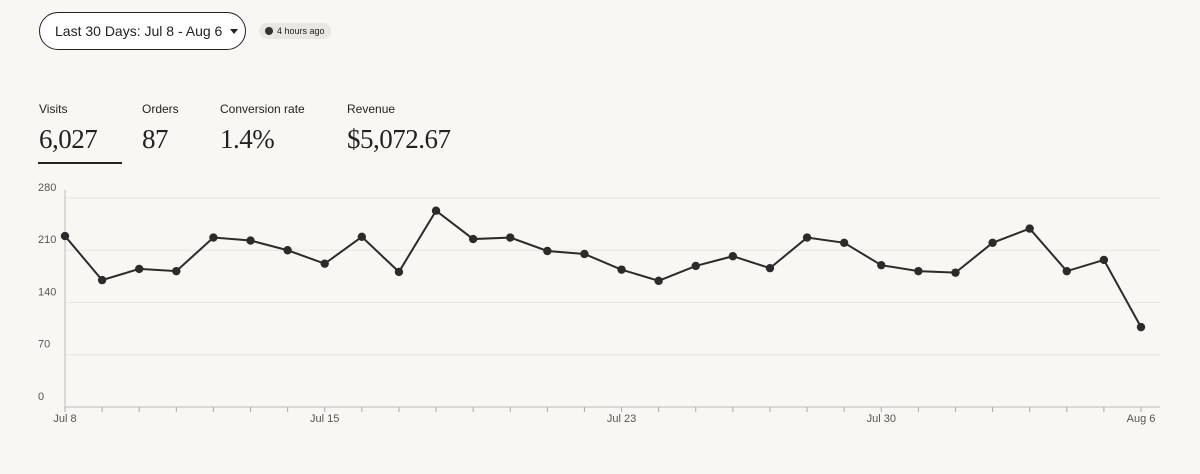  I want to click on y-tick-label: 0, so click(41, 397).